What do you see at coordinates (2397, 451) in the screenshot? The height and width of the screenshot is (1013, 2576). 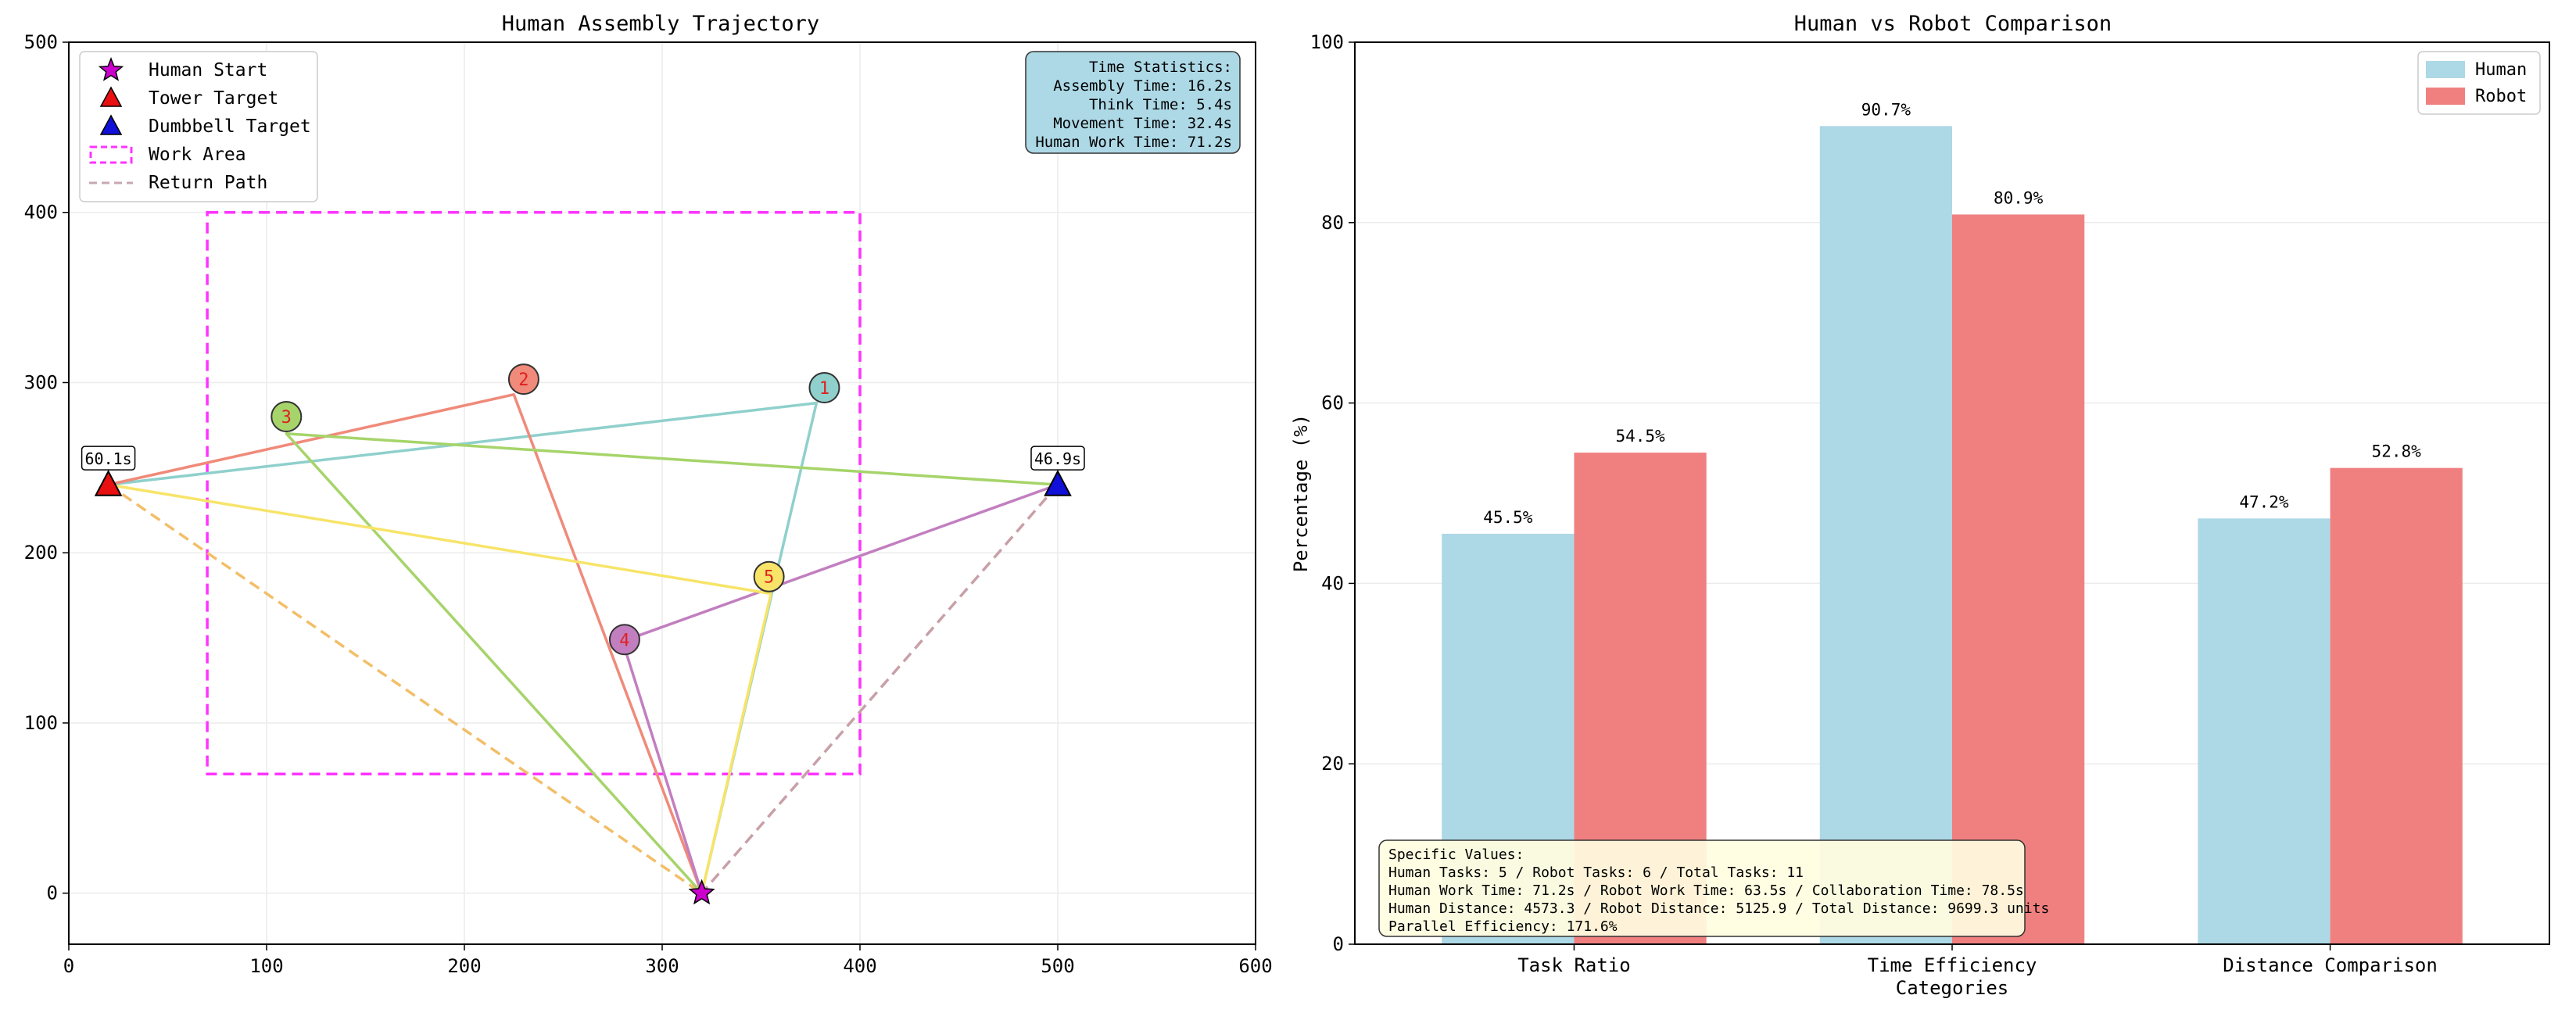 I see `bar-value-label: 52.8%` at bounding box center [2397, 451].